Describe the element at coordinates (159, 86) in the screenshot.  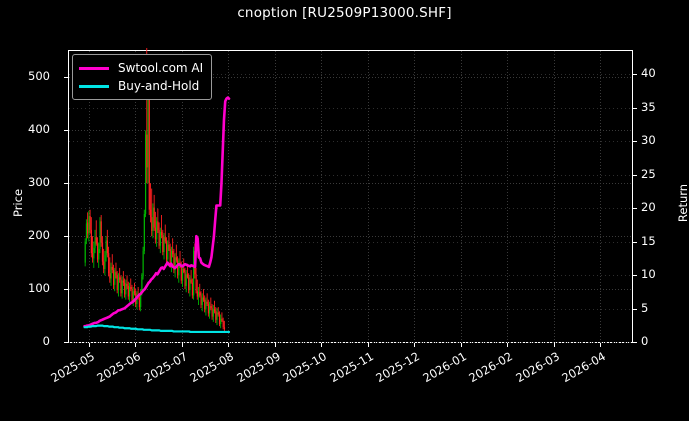
I see `legend-label-bh: Buy-and-Hold` at that location.